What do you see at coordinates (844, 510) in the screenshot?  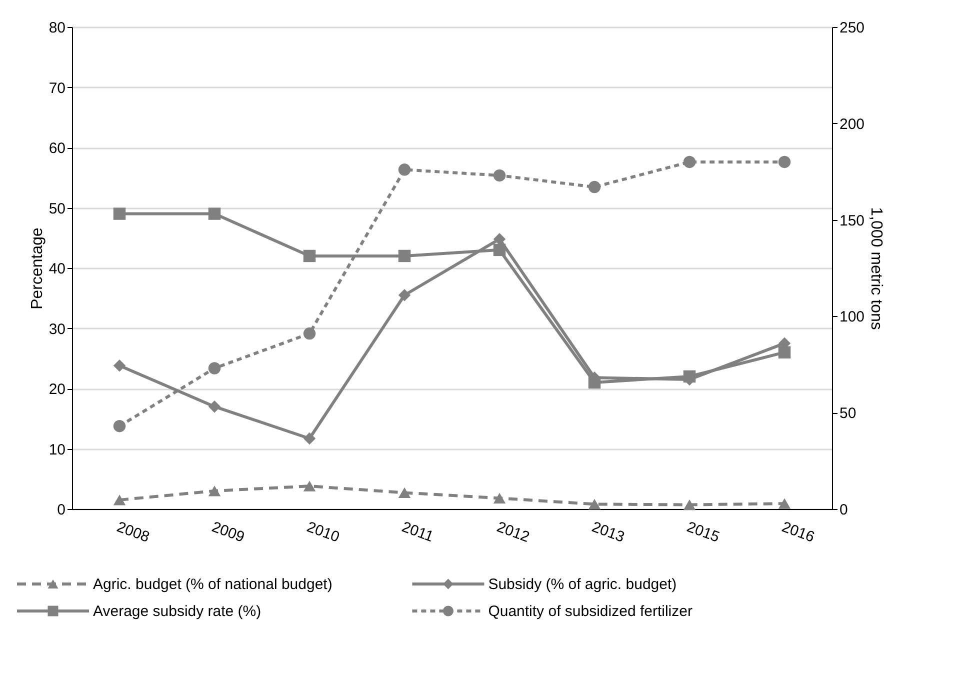 I see `y2-tick-label: 0` at bounding box center [844, 510].